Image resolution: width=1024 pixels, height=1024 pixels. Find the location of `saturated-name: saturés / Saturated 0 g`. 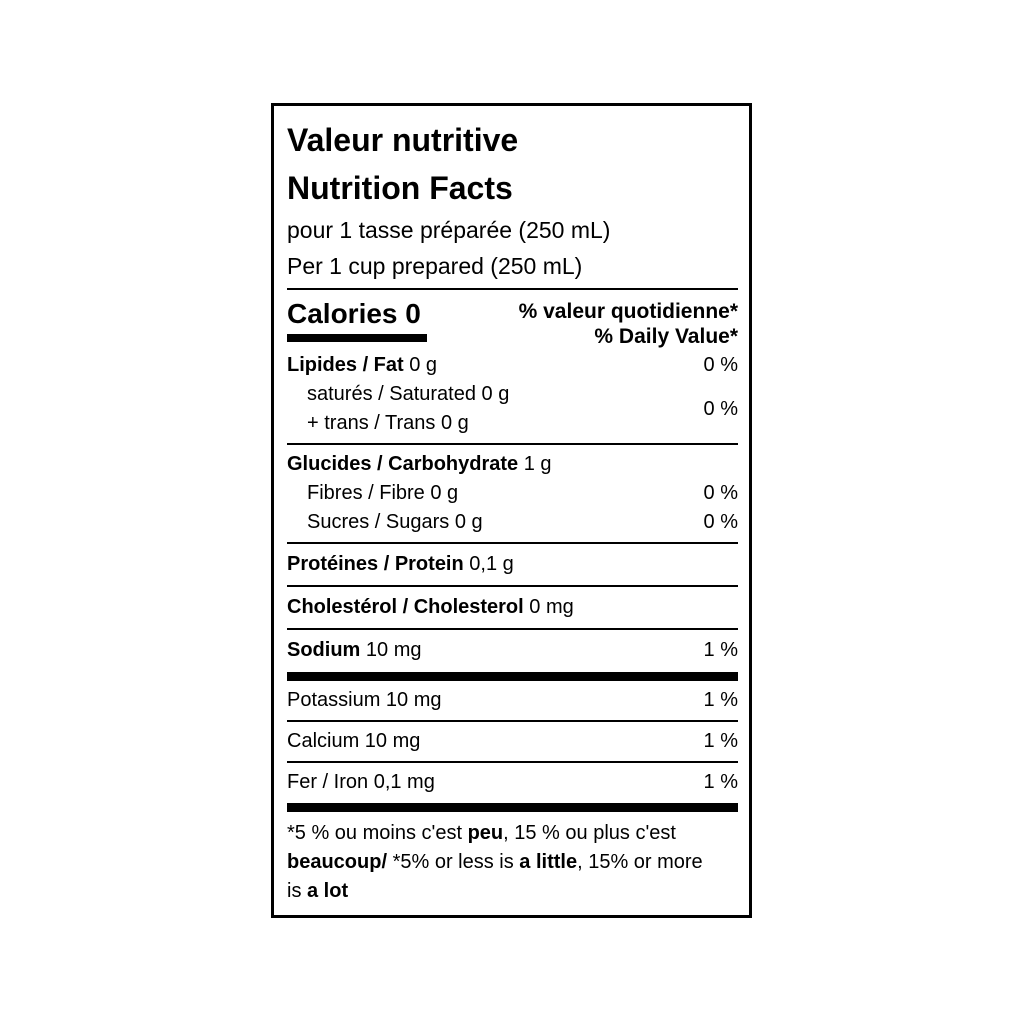

saturated-name: saturés / Saturated 0 g is located at coordinates (408, 394).